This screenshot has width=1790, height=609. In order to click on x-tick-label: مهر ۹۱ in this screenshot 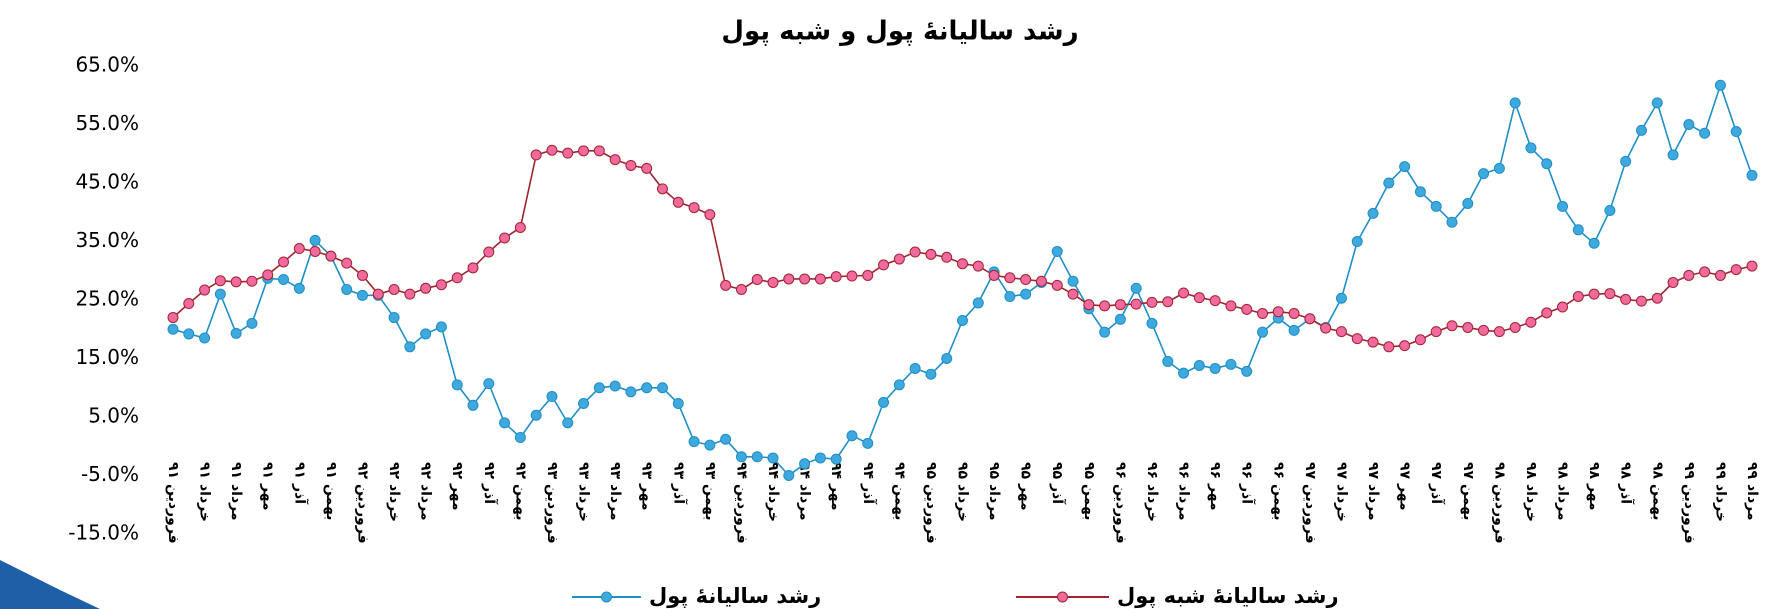, I will do `click(268, 486)`.